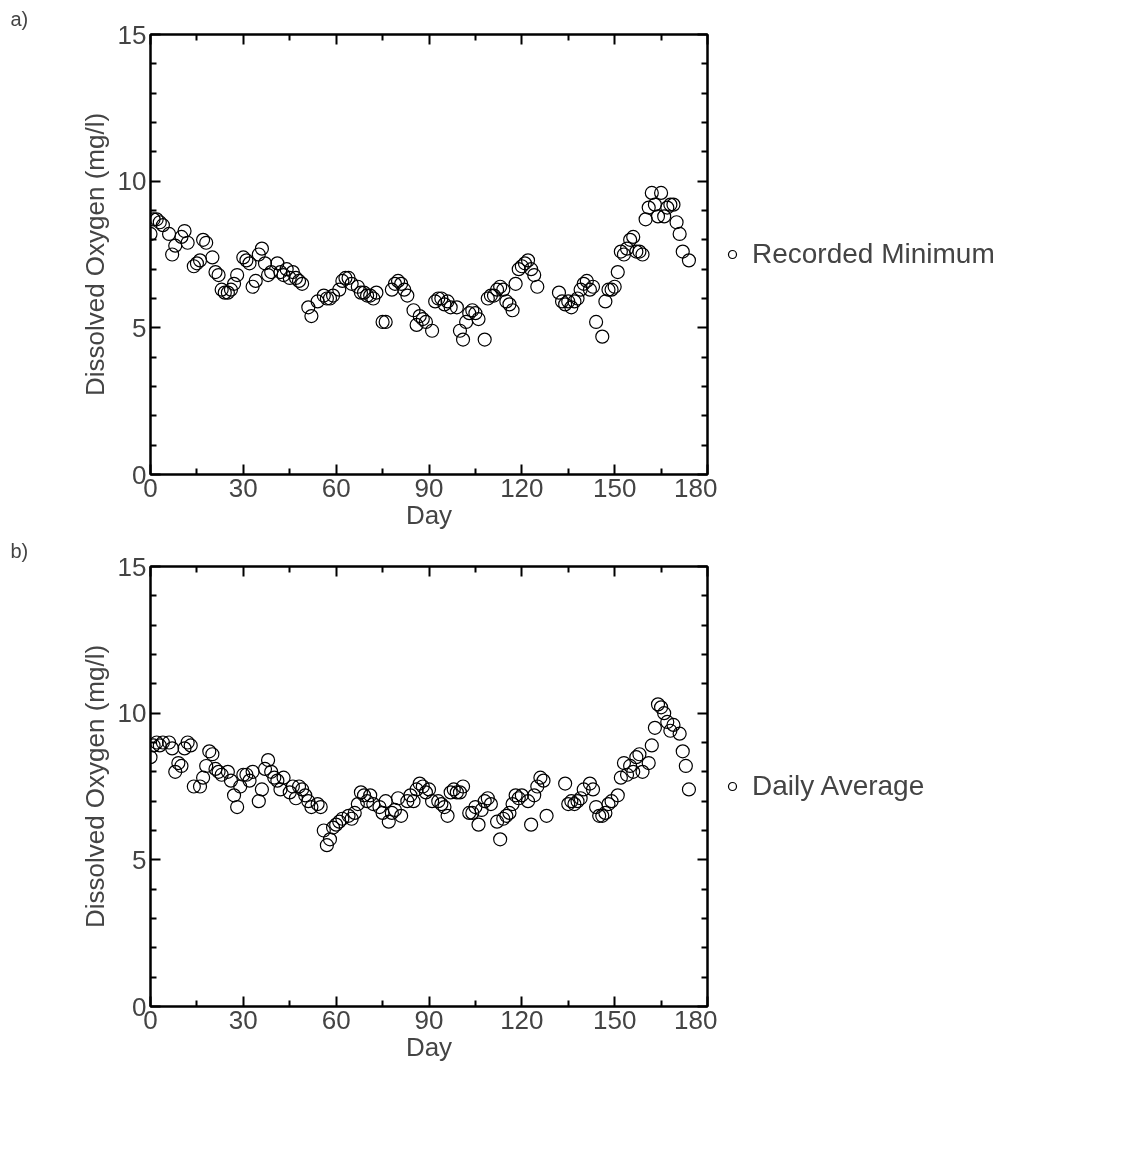 This screenshot has height=1175, width=1128. What do you see at coordinates (19, 18) in the screenshot?
I see `chart-title: a)` at bounding box center [19, 18].